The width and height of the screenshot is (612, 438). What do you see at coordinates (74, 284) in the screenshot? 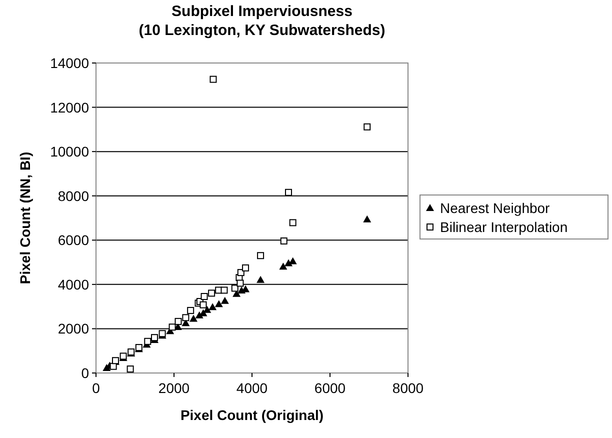
I see `y-tick-label: 4000` at bounding box center [74, 284].